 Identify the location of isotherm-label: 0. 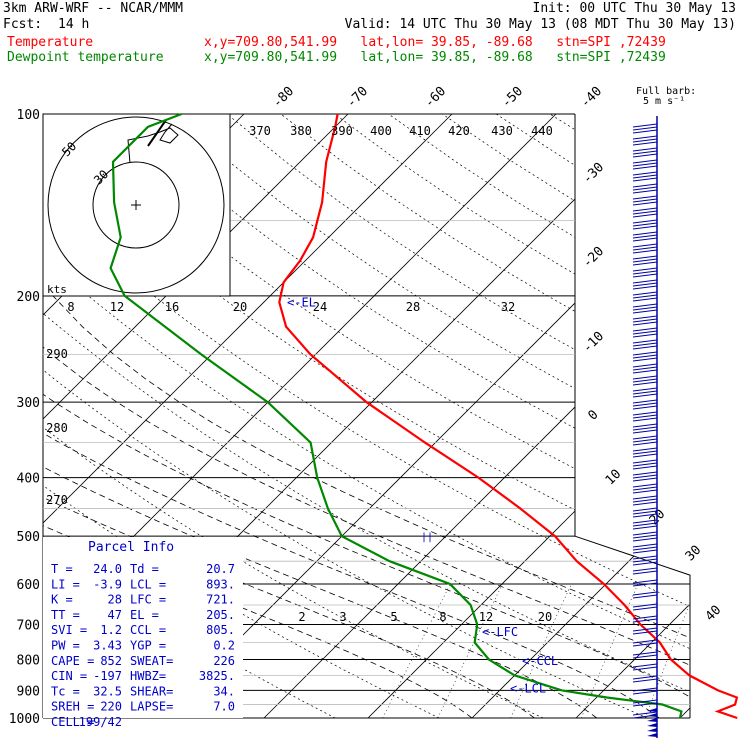
(593, 415).